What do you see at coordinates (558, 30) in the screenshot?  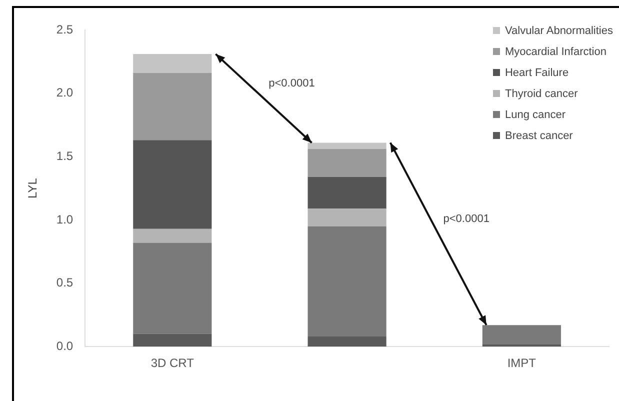 I see `legend-label: Valvular Abnormalities` at bounding box center [558, 30].